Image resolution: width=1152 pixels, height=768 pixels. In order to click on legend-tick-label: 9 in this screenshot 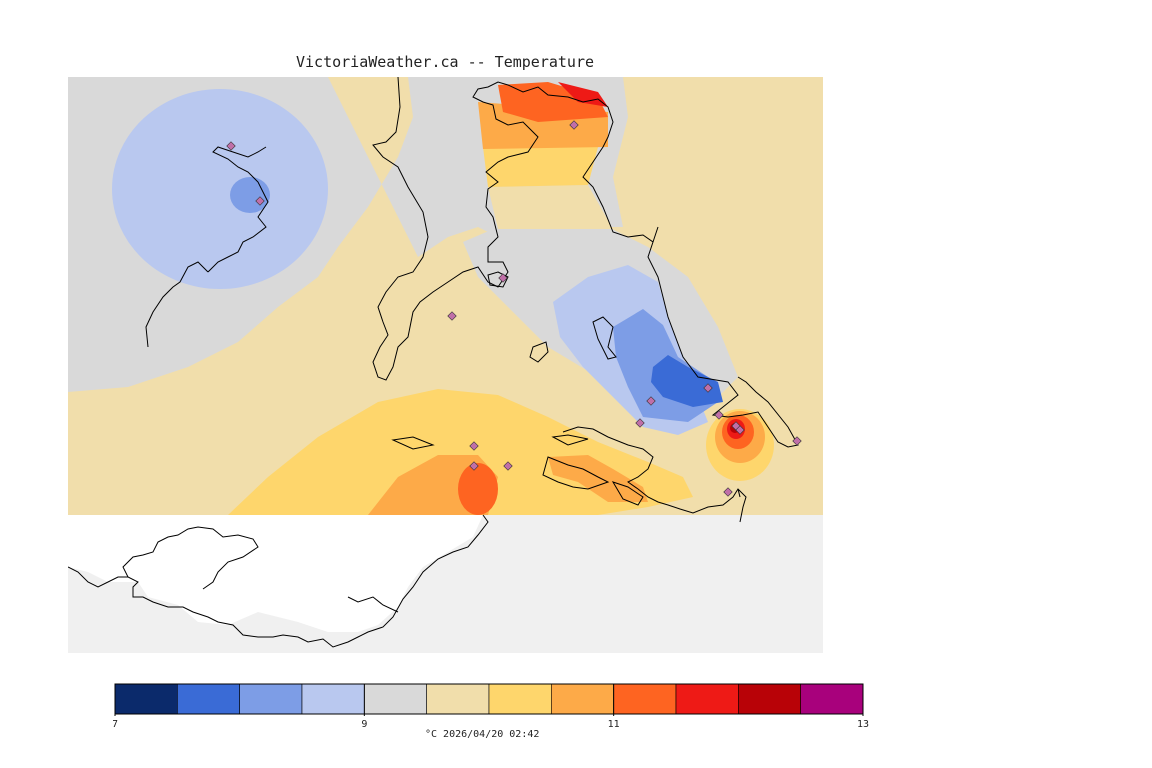, I will do `click(364, 724)`.